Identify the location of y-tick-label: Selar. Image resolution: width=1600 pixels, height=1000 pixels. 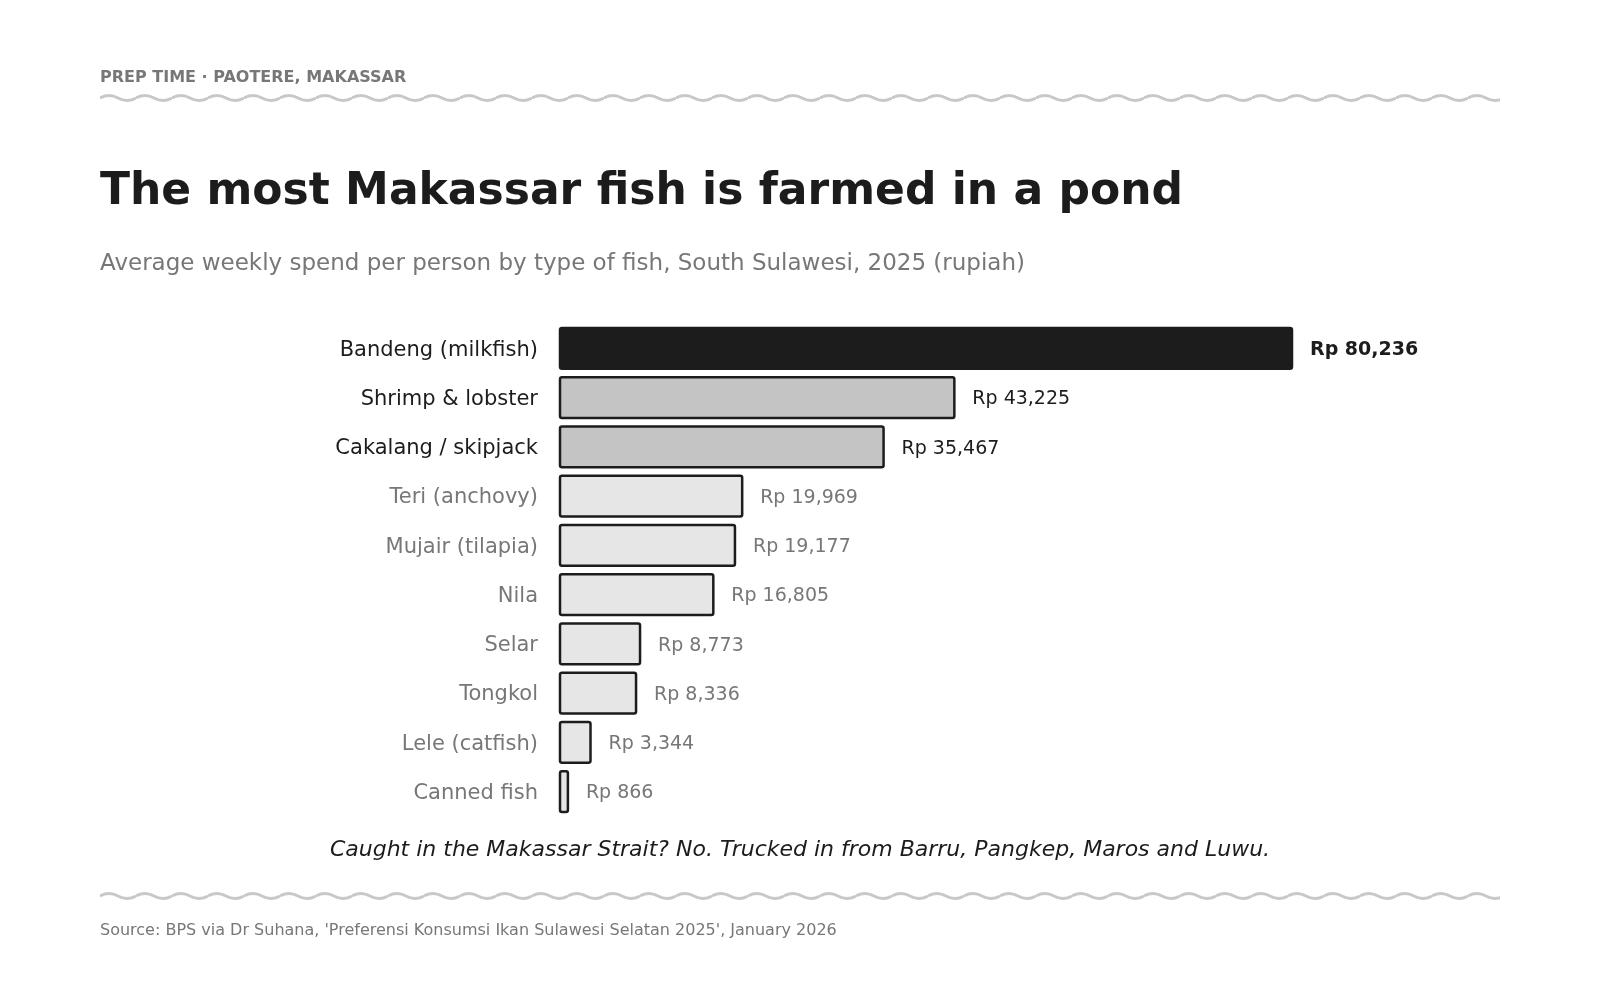
(511, 644).